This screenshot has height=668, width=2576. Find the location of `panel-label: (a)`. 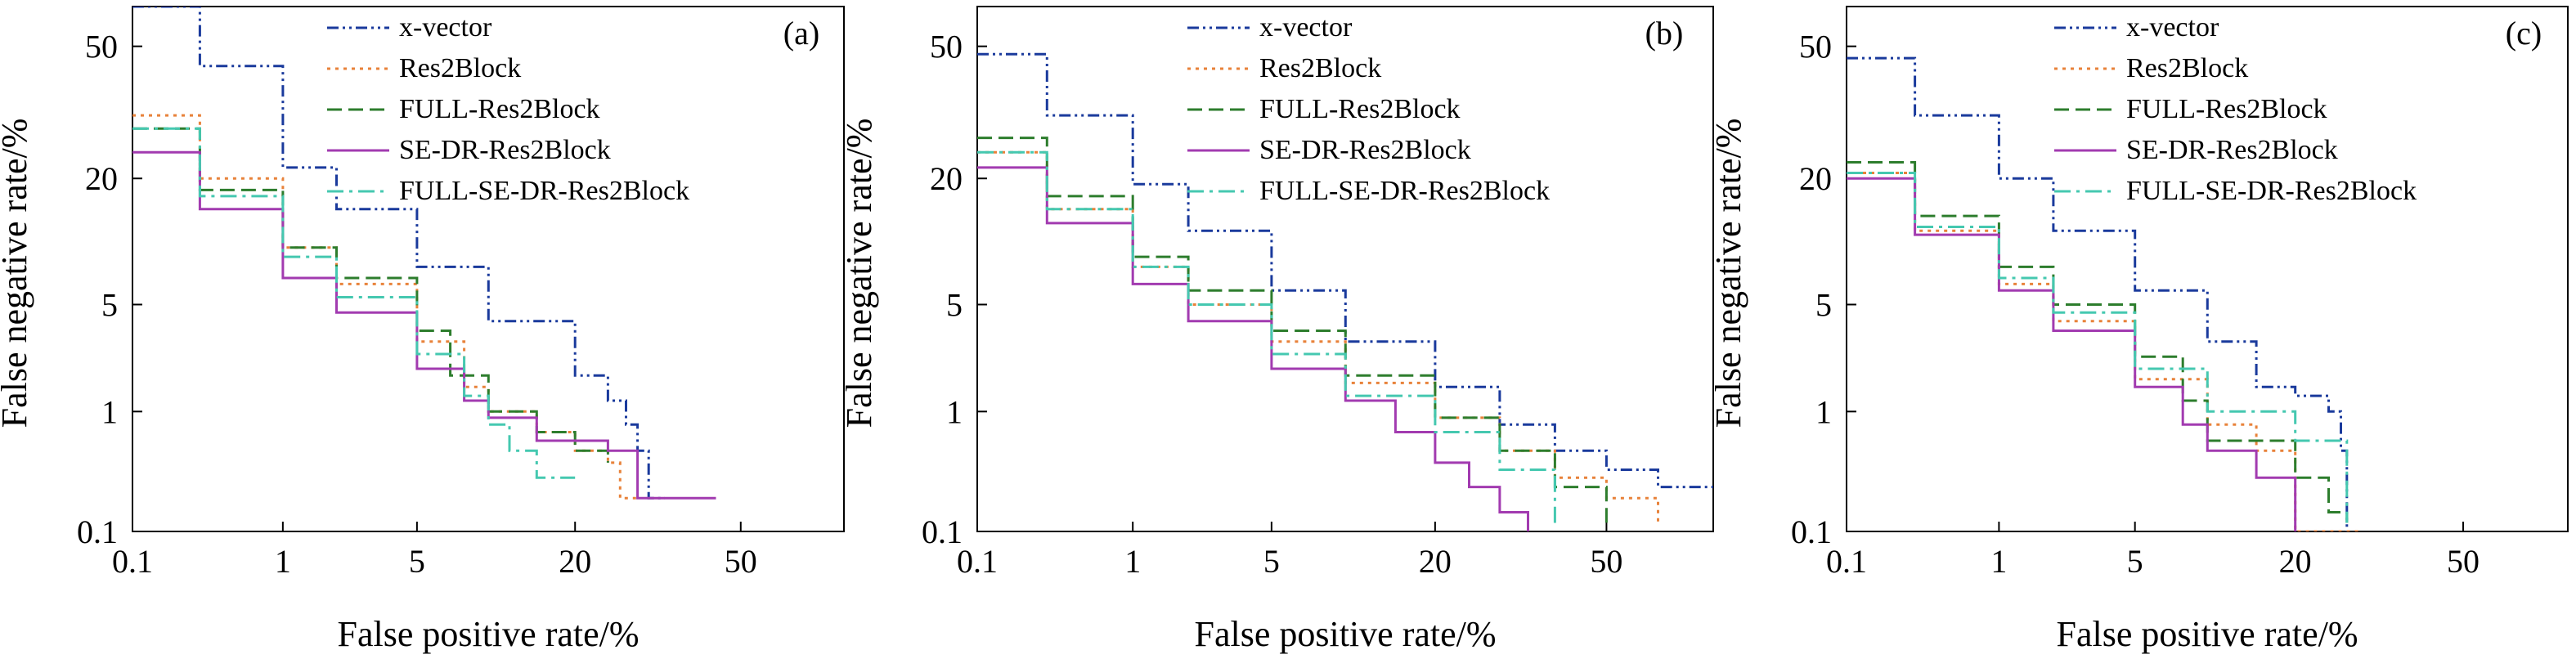

panel-label: (a) is located at coordinates (801, 33).